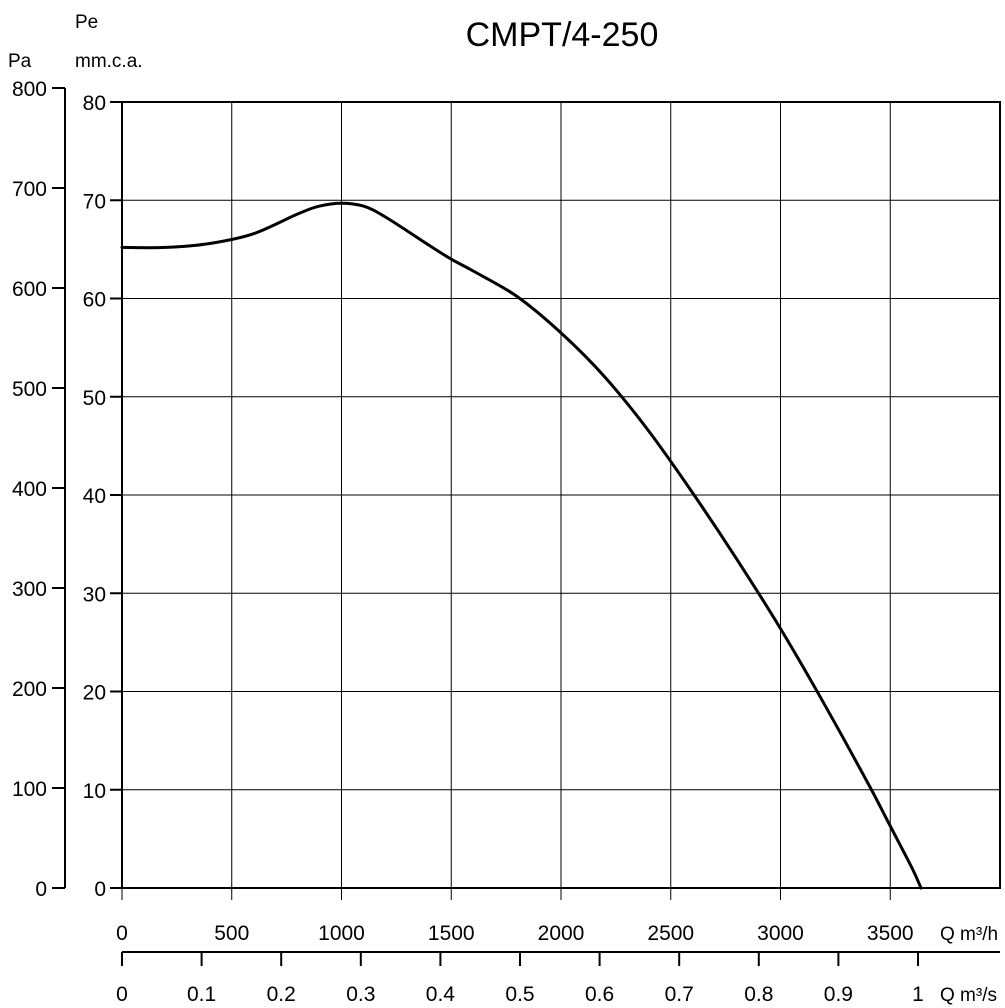 Image resolution: width=1005 pixels, height=1008 pixels. I want to click on y-axis-mmca-tick-label: 80, so click(94, 103).